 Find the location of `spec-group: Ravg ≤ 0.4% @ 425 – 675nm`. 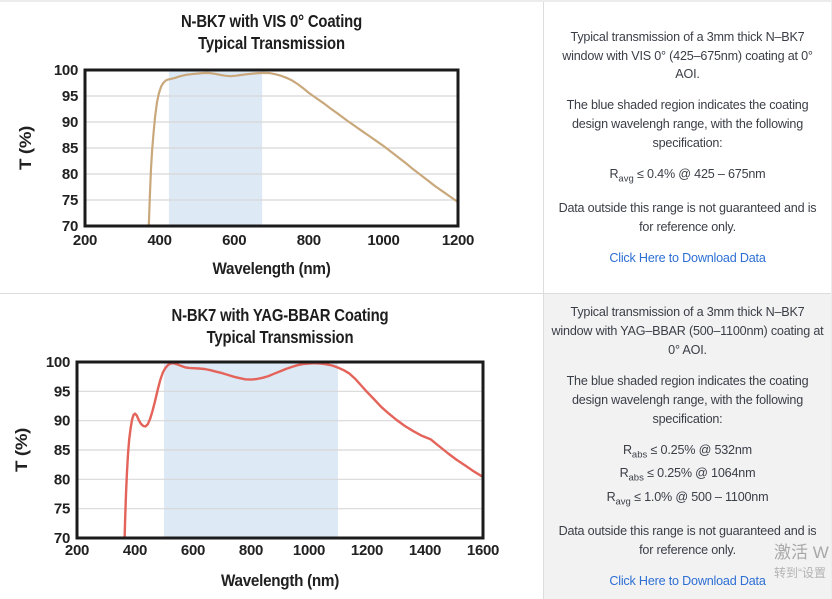

spec-group: Ravg ≤ 0.4% @ 425 – 675nm is located at coordinates (688, 176).